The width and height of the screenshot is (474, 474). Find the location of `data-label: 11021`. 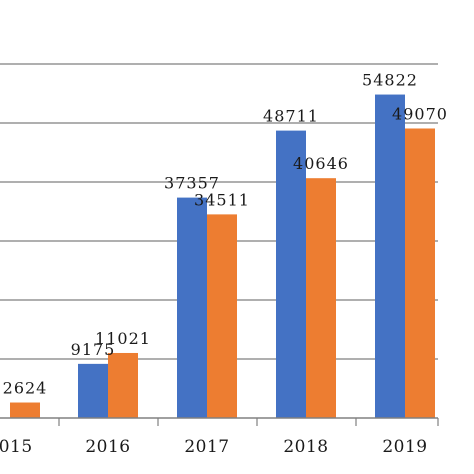

data-label: 11021 is located at coordinates (123, 338).